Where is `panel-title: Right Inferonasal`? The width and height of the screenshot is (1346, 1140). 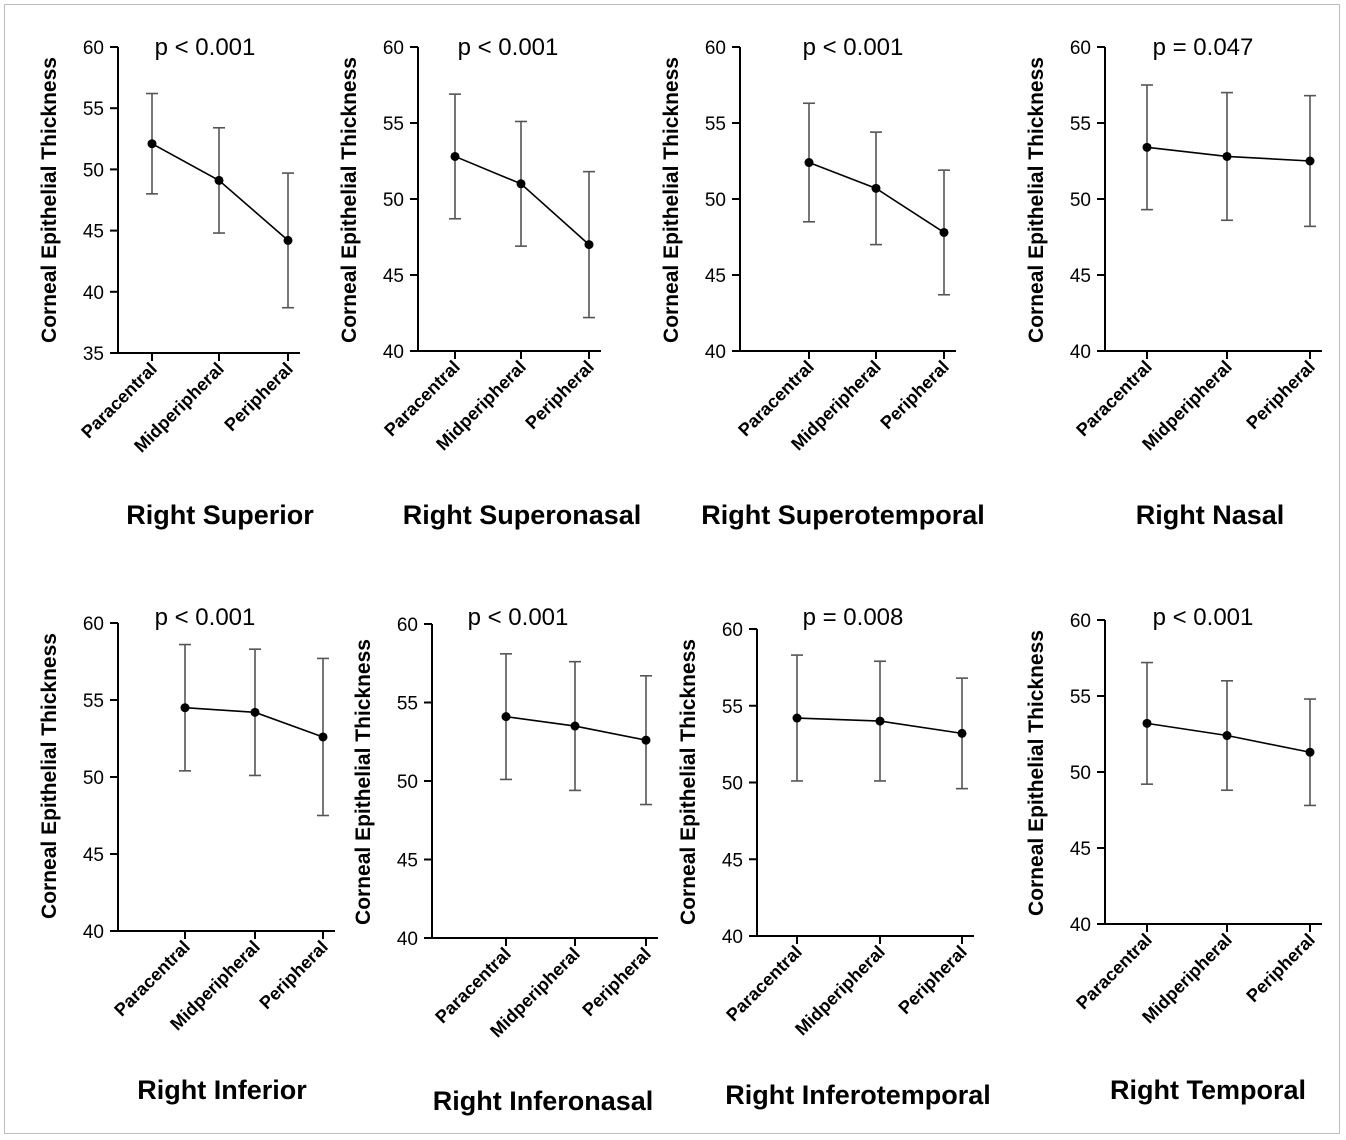 panel-title: Right Inferonasal is located at coordinates (543, 1101).